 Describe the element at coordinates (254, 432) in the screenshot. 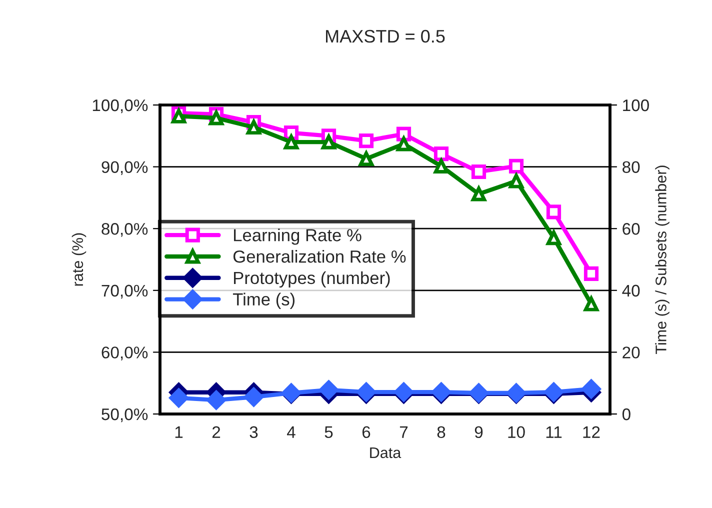

I see `x-tick-label: 3` at that location.